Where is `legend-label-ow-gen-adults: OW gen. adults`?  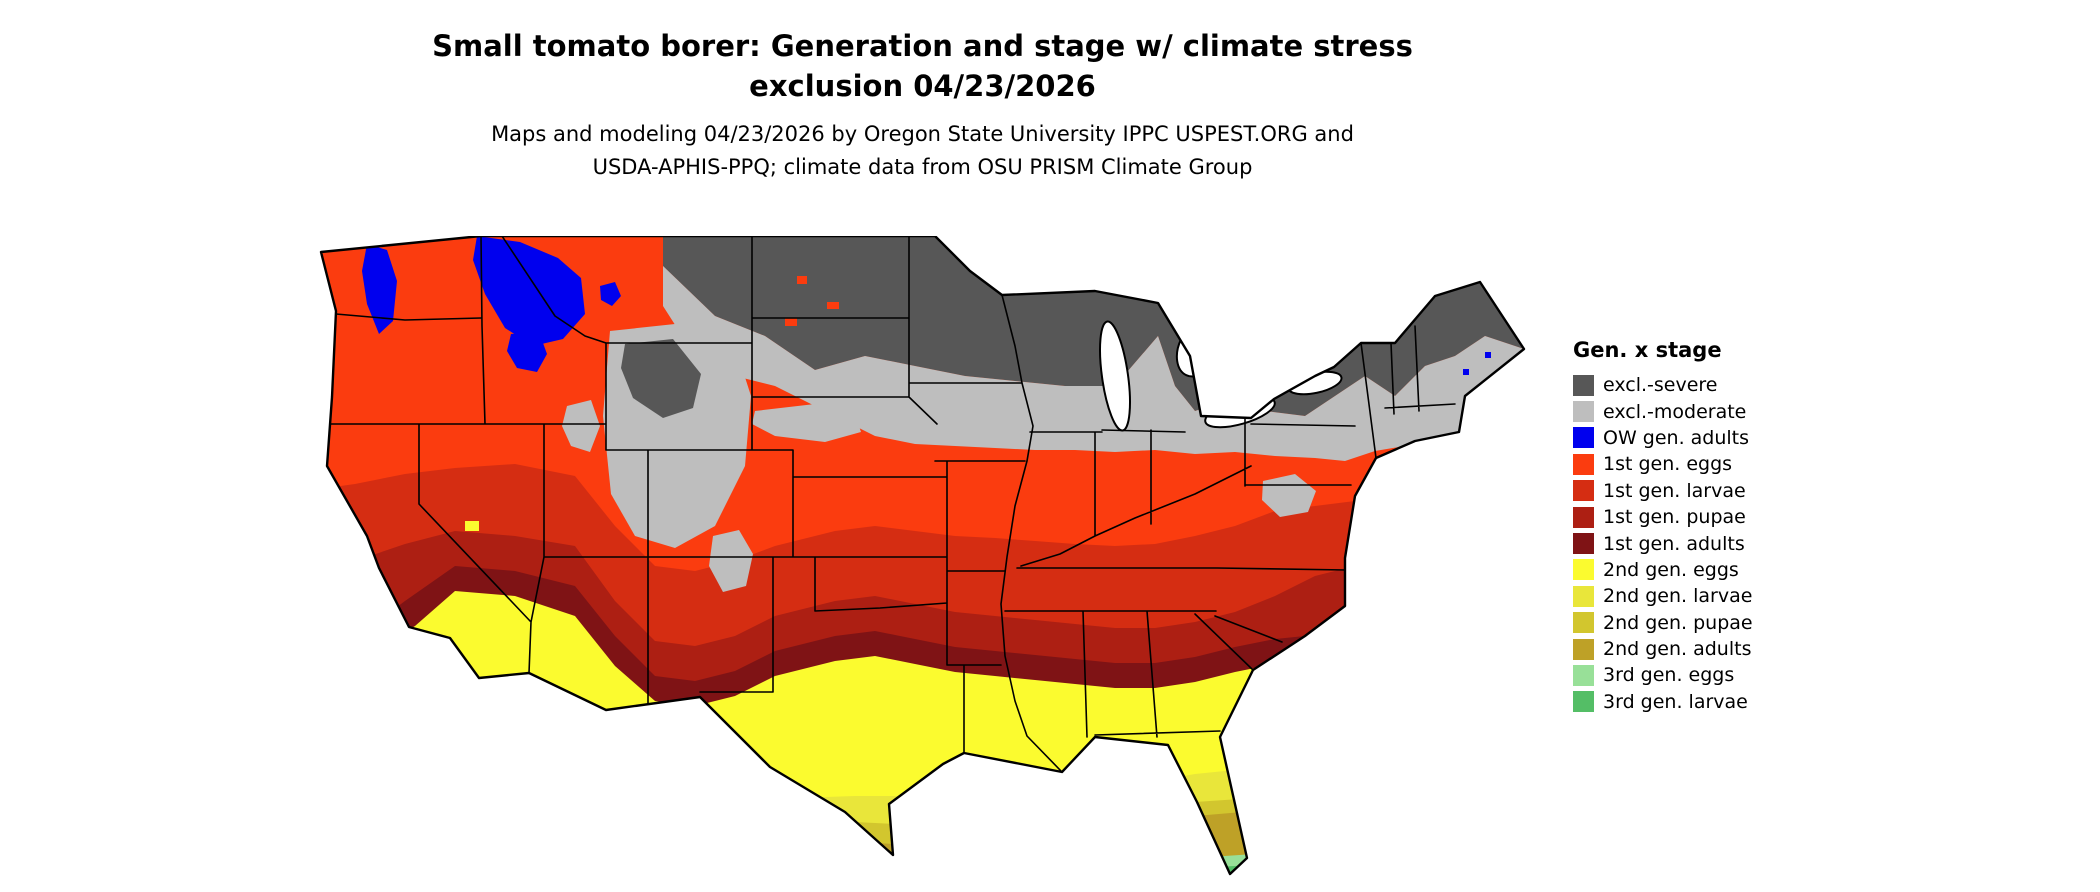 legend-label-ow-gen-adults: OW gen. adults is located at coordinates (1676, 437).